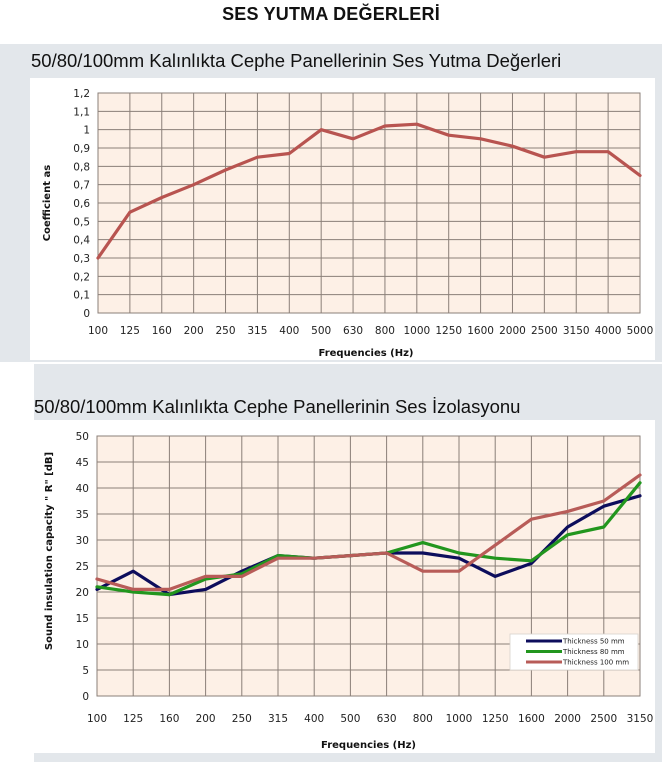 Image resolution: width=662 pixels, height=762 pixels. I want to click on y-tick-label: 0,8, so click(81, 167).